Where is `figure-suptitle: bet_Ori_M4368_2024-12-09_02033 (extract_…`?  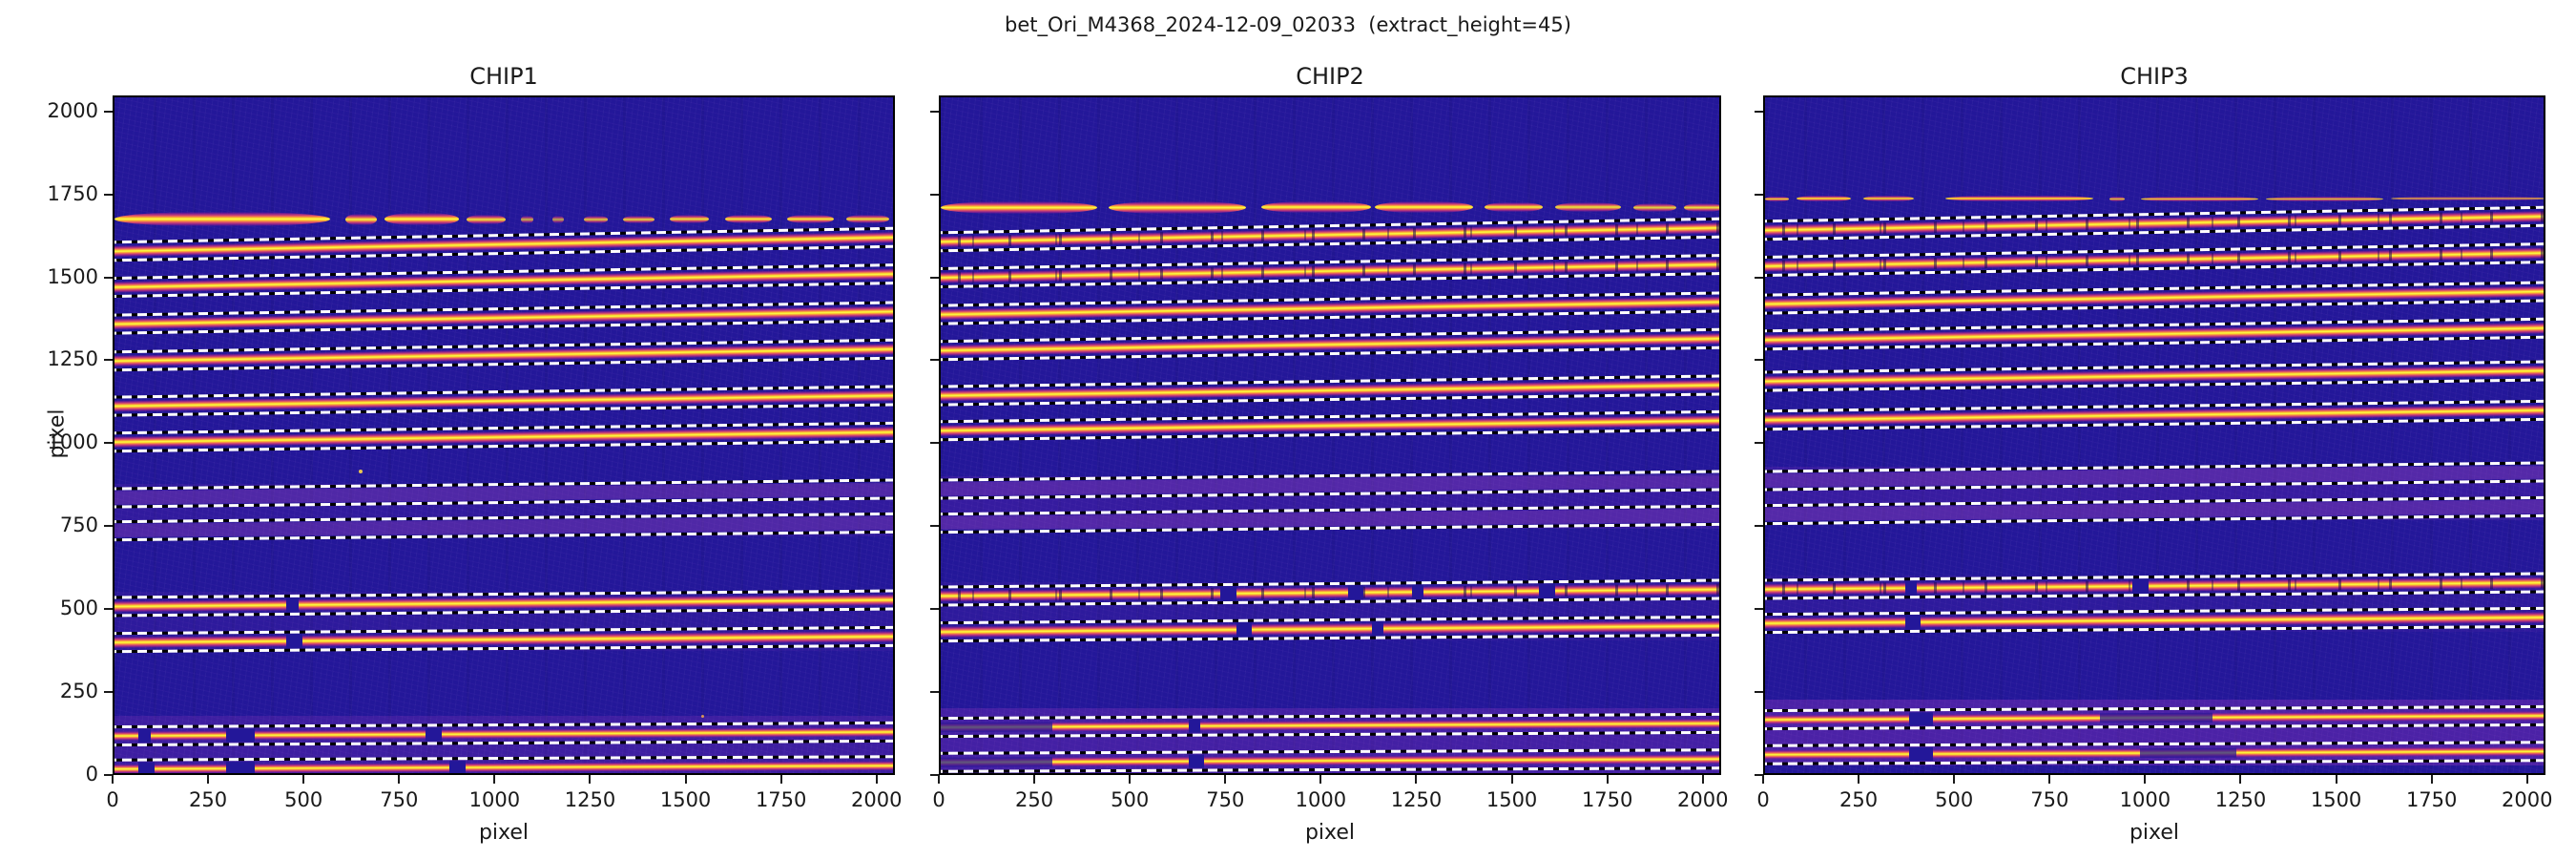
figure-suptitle: bet_Ori_M4368_2024-12-09_02033 (extract_… is located at coordinates (1288, 24).